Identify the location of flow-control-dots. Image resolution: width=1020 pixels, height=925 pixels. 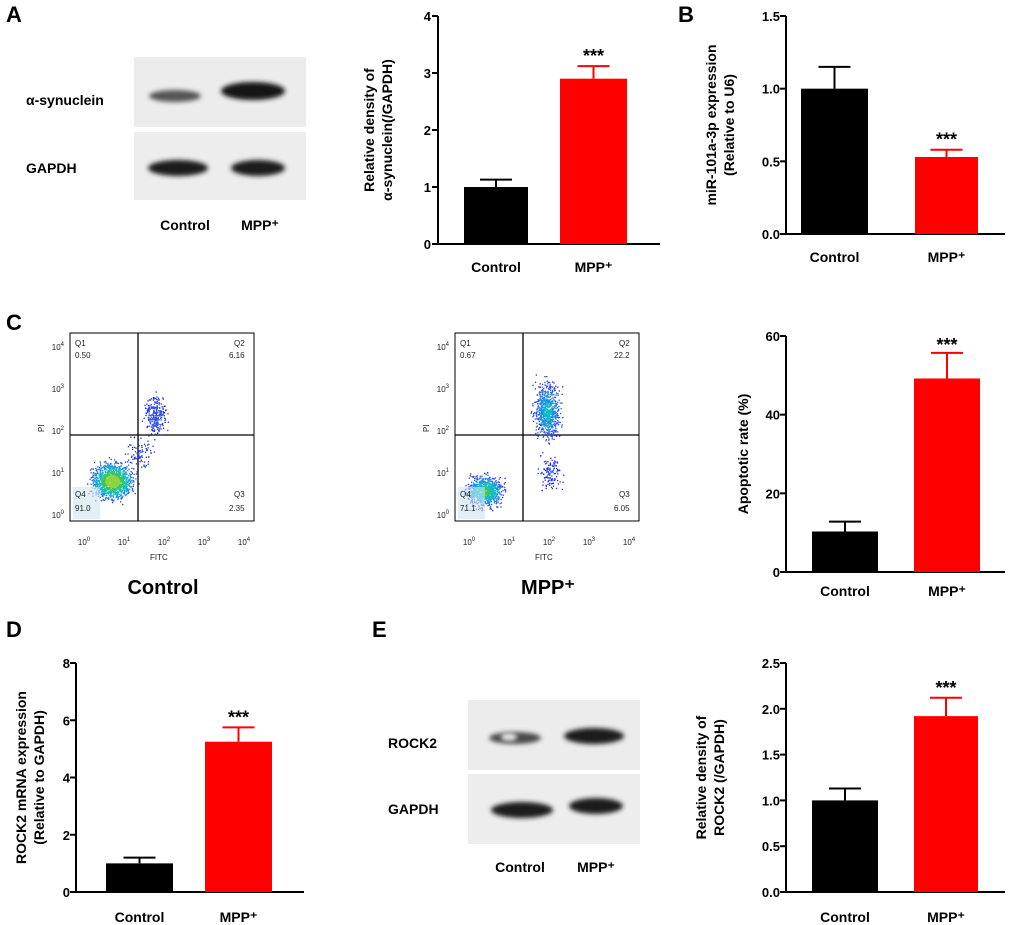
(128, 448).